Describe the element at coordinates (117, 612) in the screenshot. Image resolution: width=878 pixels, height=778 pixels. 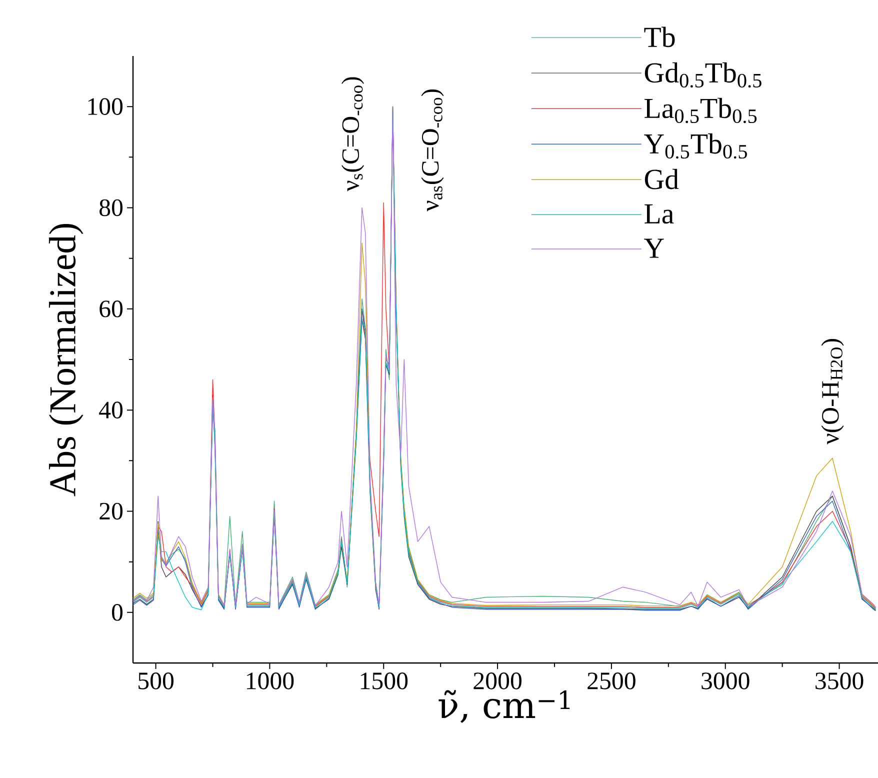
I see `y-tick-label: 0` at that location.